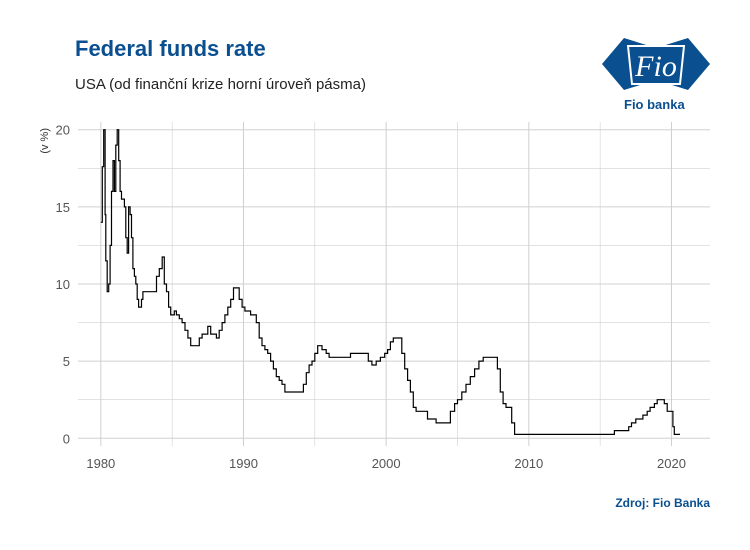 The image size is (750, 550). Describe the element at coordinates (63, 130) in the screenshot. I see `y-tick-label: 20` at that location.